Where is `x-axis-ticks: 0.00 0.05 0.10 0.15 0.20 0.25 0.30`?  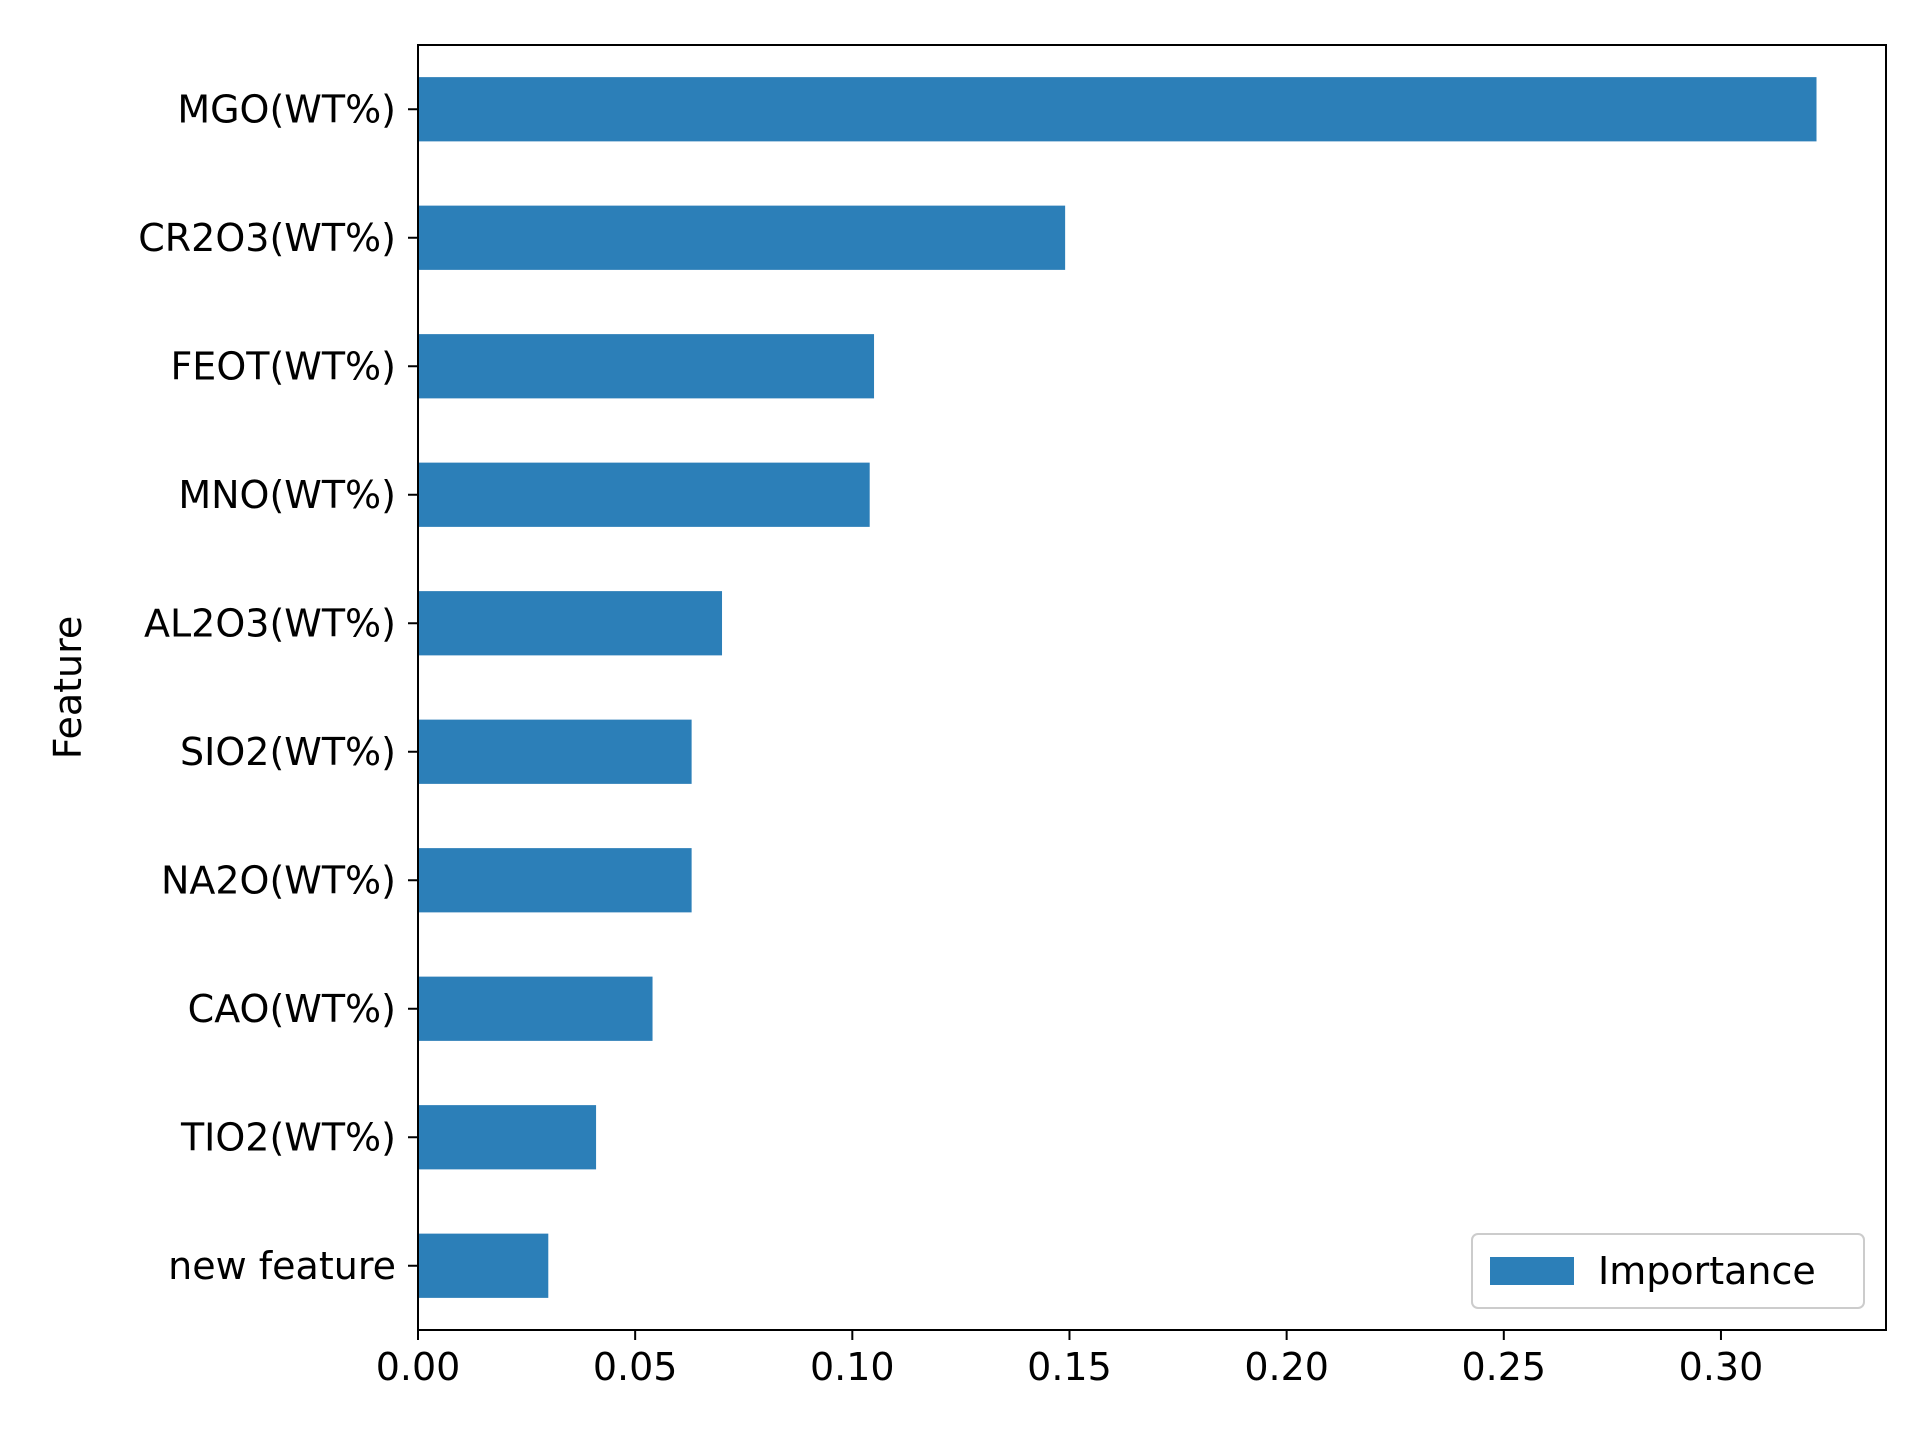 x-axis-ticks: 0.00 0.05 0.10 0.15 0.20 0.25 0.30 is located at coordinates (1070, 1359).